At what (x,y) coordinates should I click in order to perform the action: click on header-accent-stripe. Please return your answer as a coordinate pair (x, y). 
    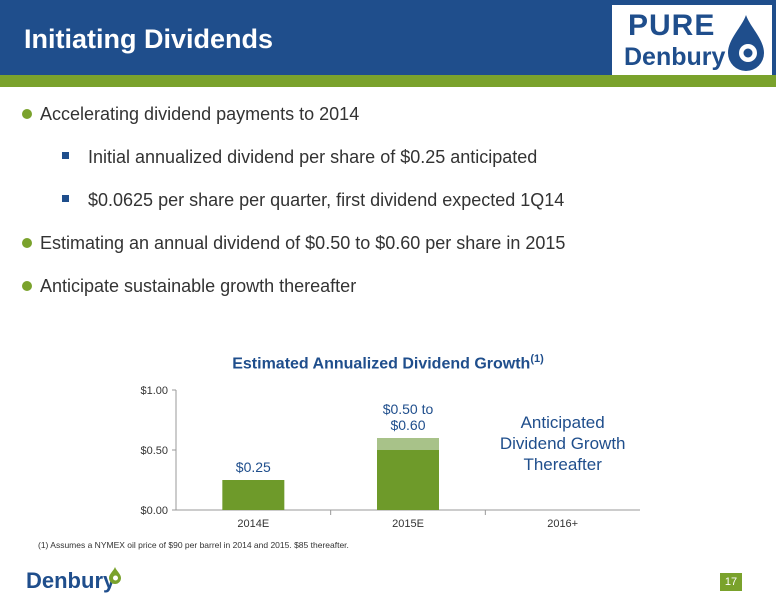
    Looking at the image, I should click on (388, 81).